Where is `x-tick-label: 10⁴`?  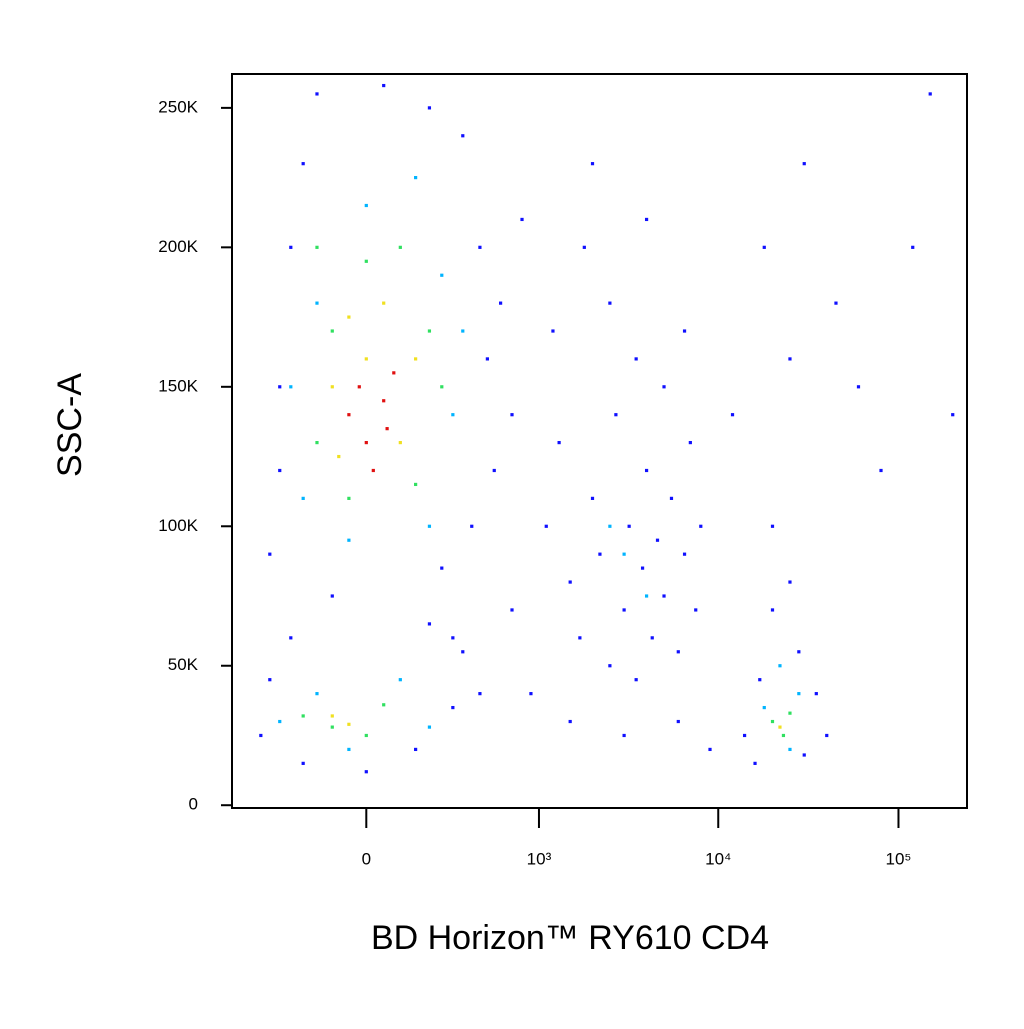
x-tick-label: 10⁴ is located at coordinates (718, 858).